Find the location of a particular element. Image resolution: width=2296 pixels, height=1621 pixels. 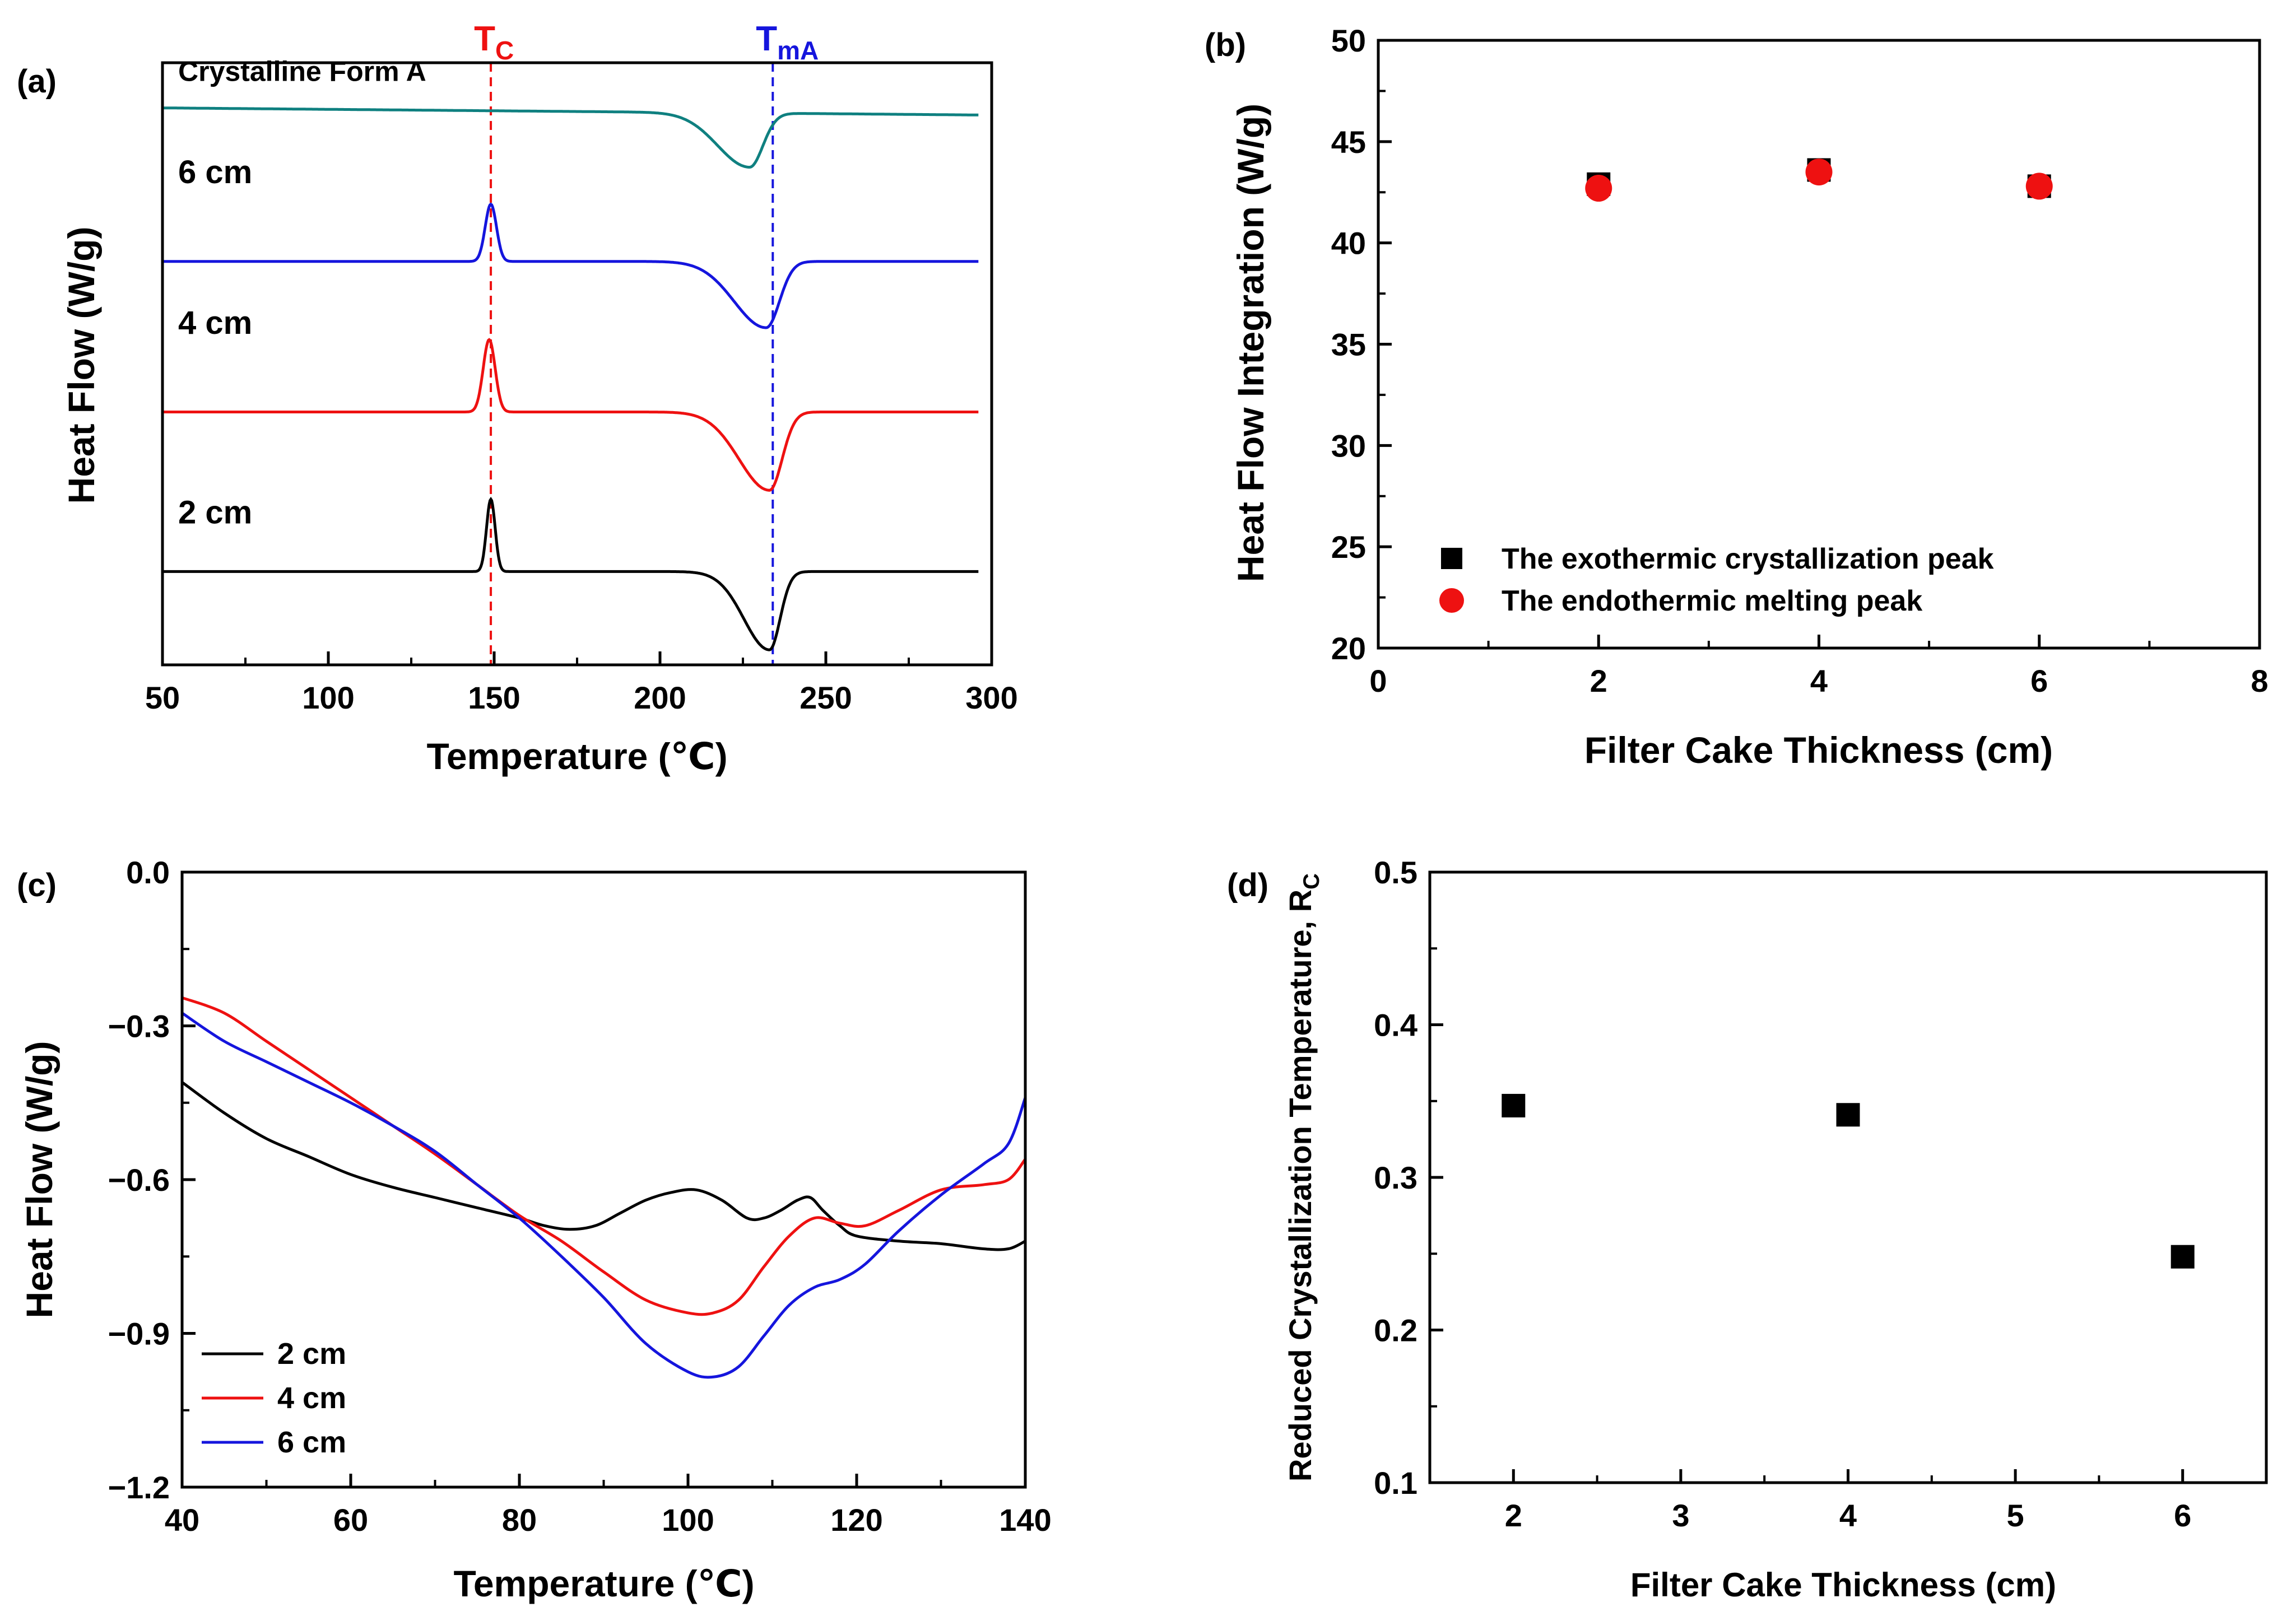

panel-b-y-tick-label: 30 is located at coordinates (1348, 445).